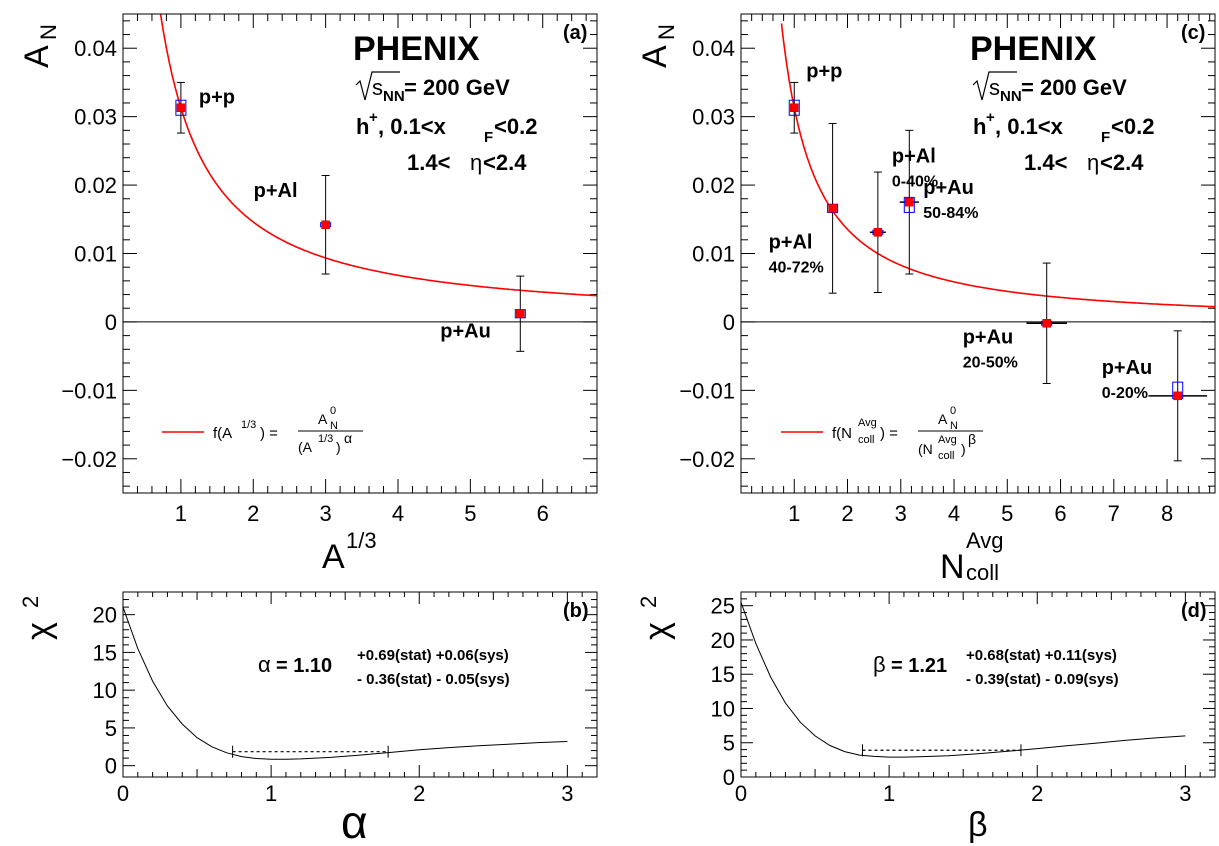 The image size is (1219, 846). Describe the element at coordinates (325, 439) in the screenshot. I see `legend-den-sup: 1/3` at that location.